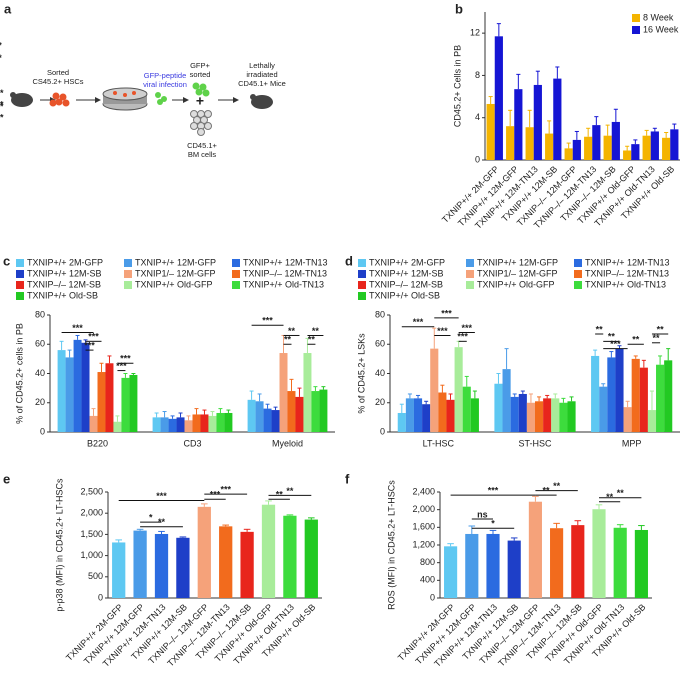 This screenshot has height=682, width=685. I want to click on panel-label: b, so click(459, 8).